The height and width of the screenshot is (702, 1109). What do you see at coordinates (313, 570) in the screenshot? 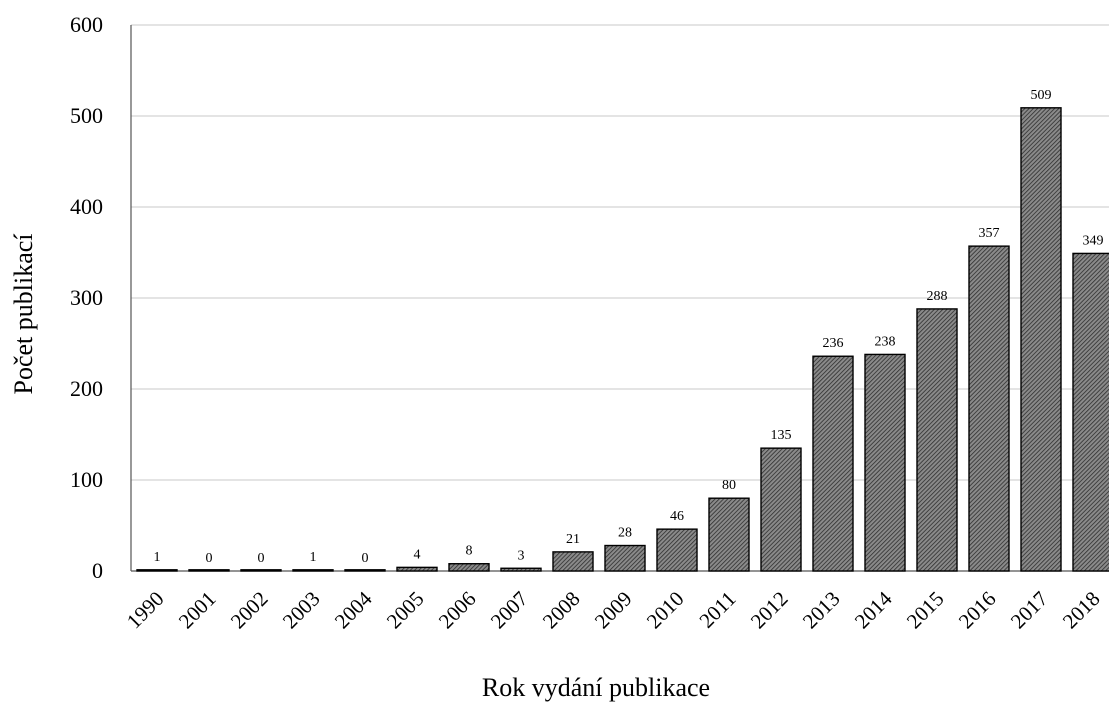
I see `bar-2003` at bounding box center [313, 570].